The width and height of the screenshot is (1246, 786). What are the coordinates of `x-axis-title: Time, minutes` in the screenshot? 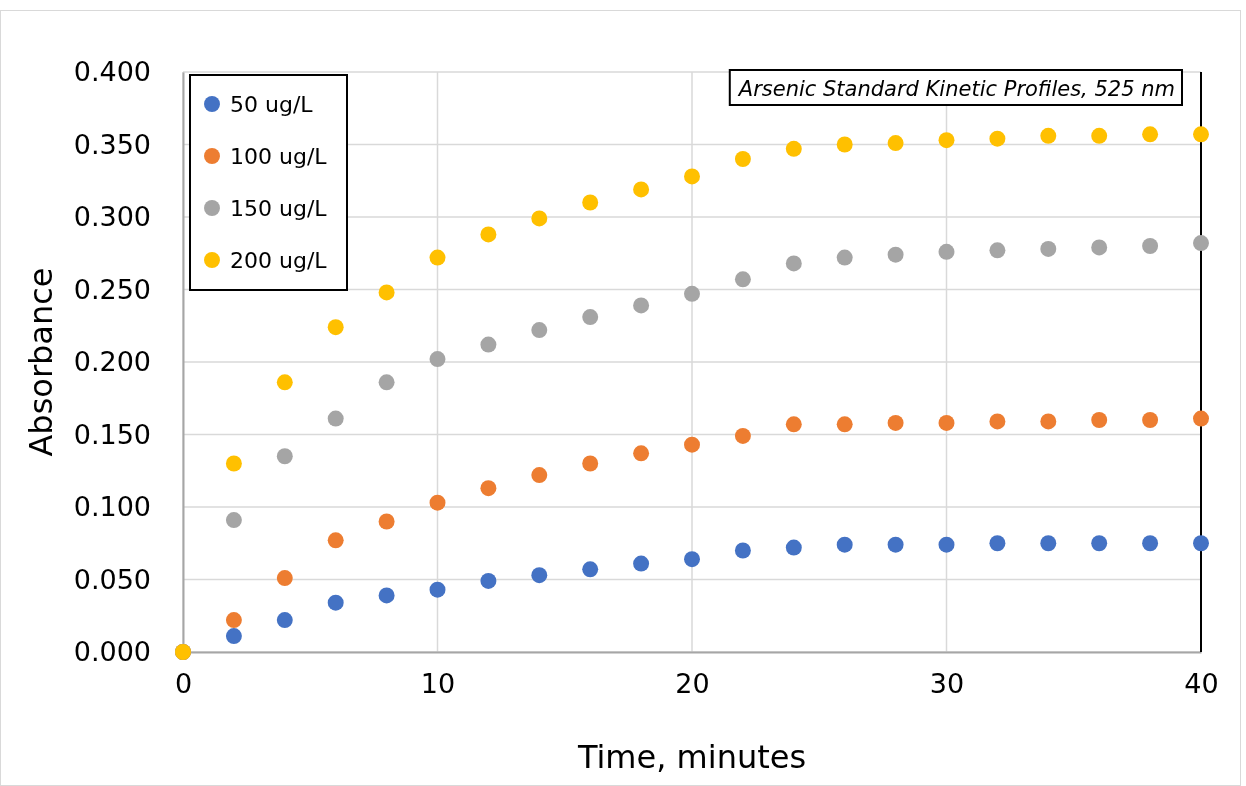 It's located at (691, 757).